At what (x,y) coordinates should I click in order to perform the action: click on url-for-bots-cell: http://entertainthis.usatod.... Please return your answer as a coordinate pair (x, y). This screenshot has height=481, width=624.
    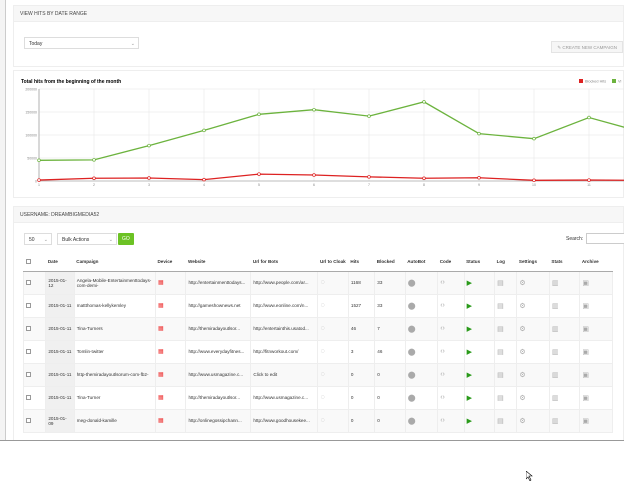
    Looking at the image, I should click on (284, 328).